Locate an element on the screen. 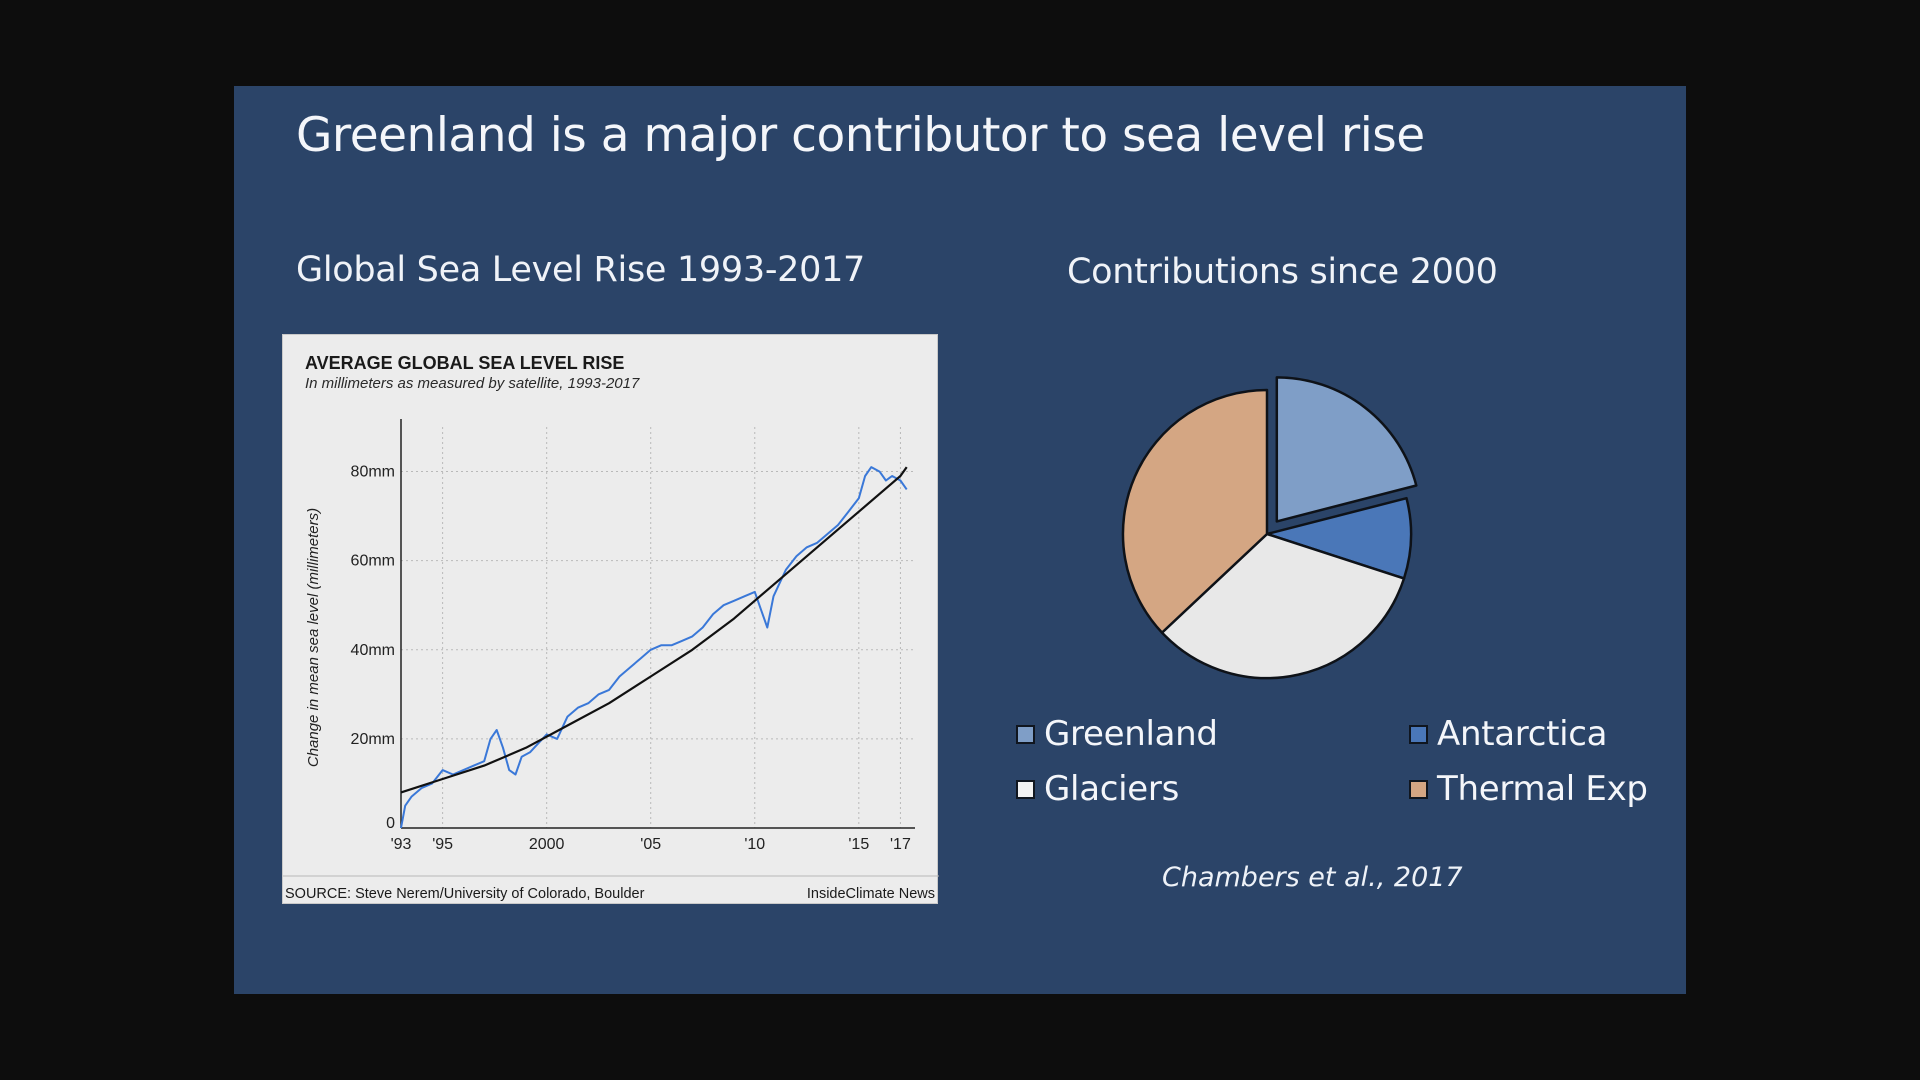  pie-slice-glaciers is located at coordinates (1283, 606).